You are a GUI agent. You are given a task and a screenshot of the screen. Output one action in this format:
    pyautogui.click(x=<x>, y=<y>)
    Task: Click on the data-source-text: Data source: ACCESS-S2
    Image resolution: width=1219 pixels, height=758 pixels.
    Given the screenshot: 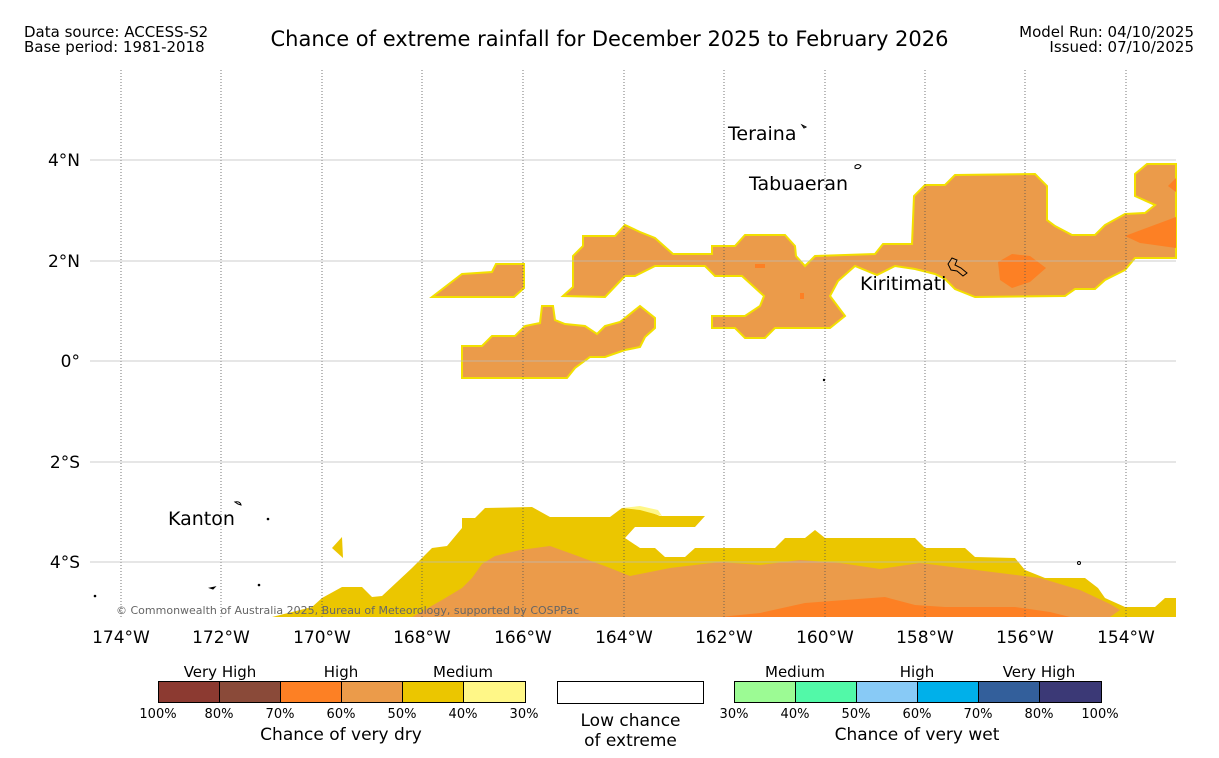 What is the action you would take?
    pyautogui.click(x=116, y=32)
    